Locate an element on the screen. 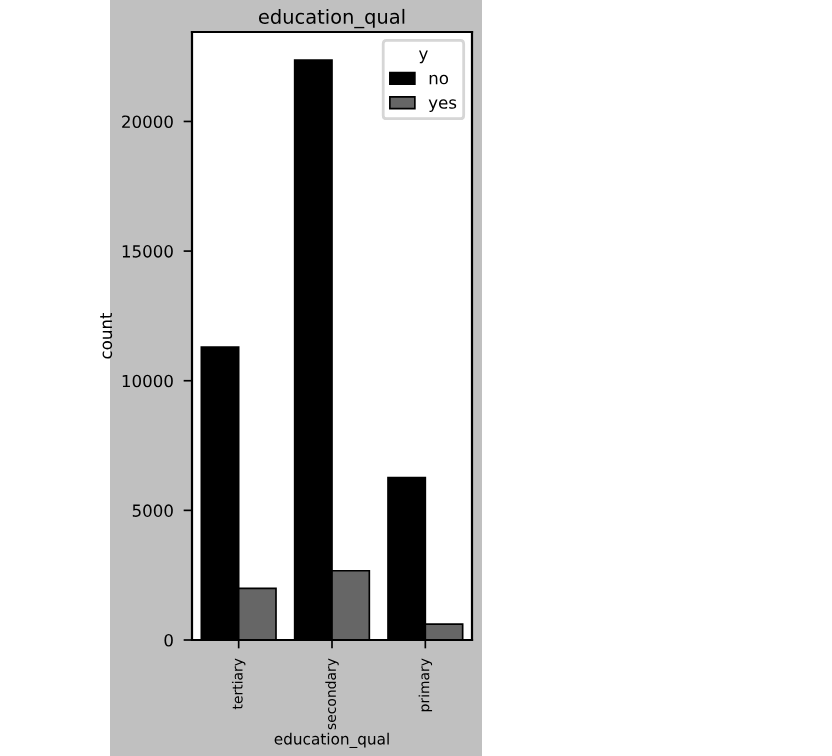 Image resolution: width=832 pixels, height=756 pixels. y-tick-label: 5000 is located at coordinates (152, 510).